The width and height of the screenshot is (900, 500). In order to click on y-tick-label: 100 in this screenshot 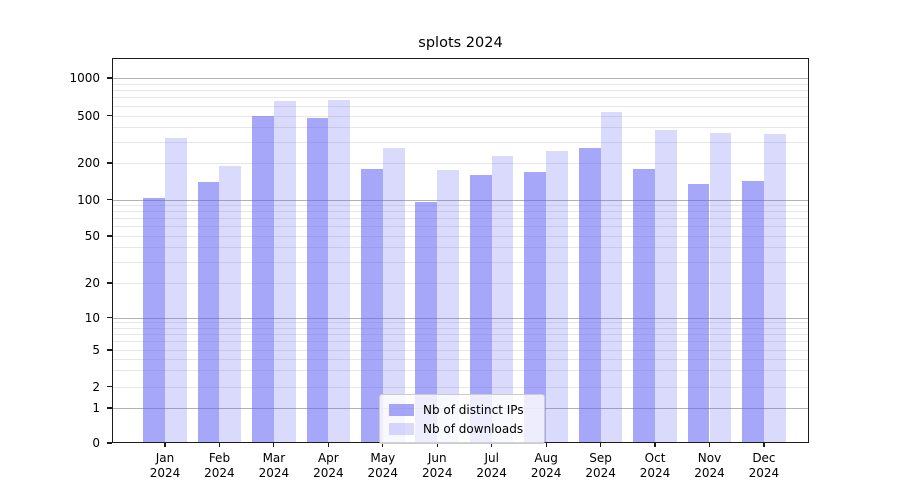, I will do `click(88, 199)`.